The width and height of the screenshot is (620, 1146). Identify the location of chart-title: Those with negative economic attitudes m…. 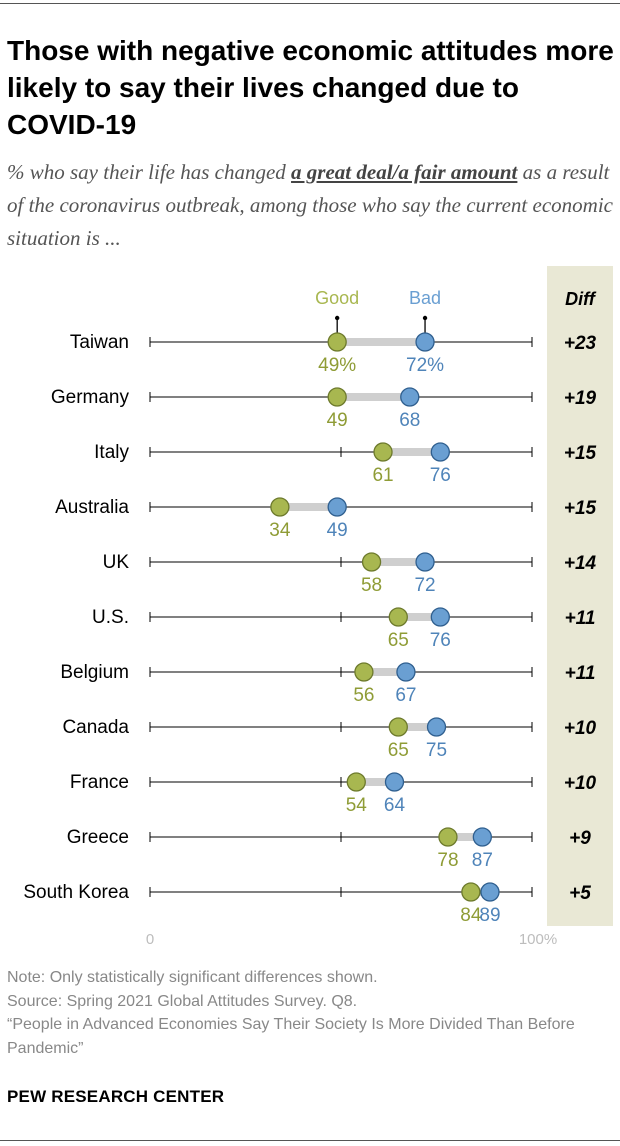
(310, 87).